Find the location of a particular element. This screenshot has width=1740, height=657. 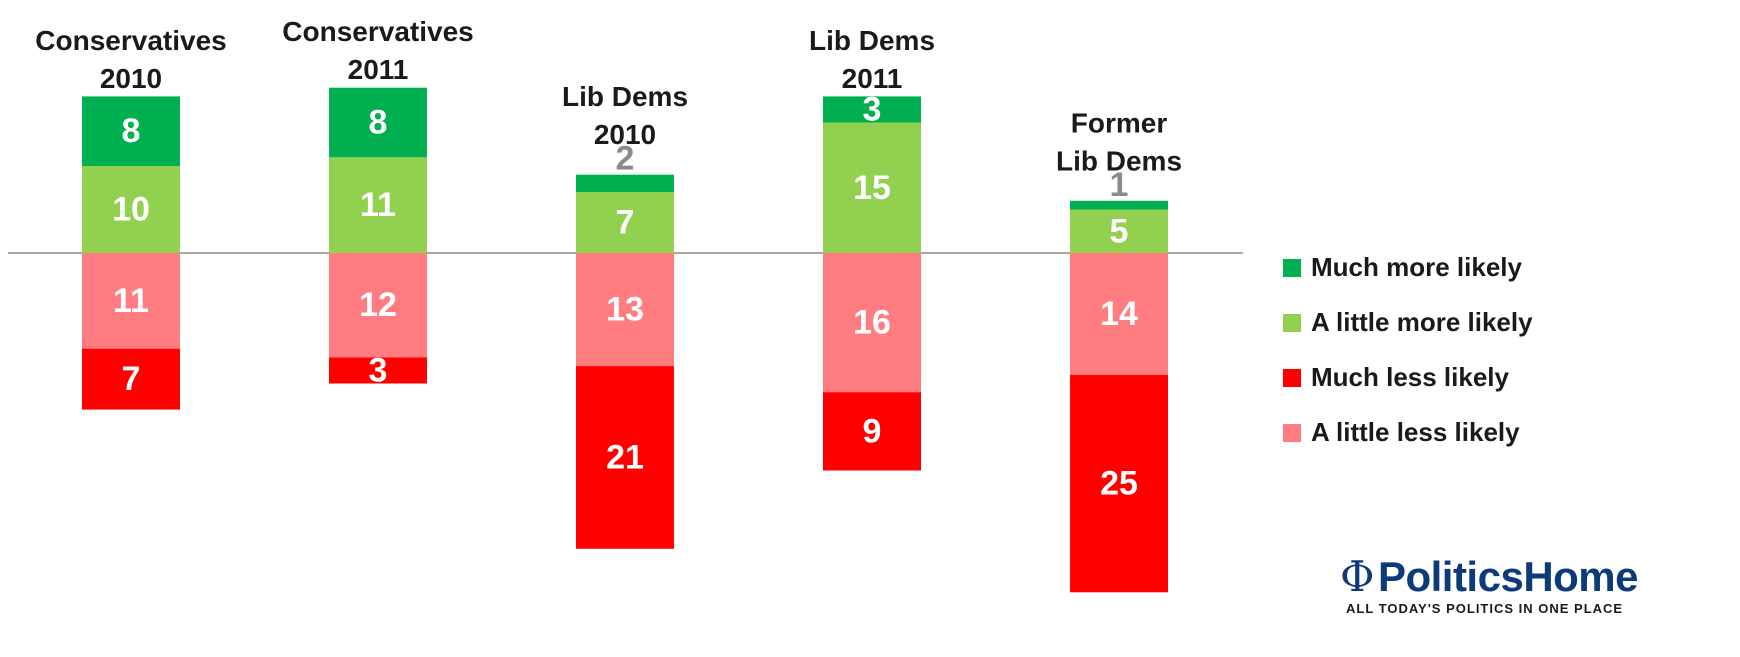

legend-label: A little less likely is located at coordinates (1415, 432).